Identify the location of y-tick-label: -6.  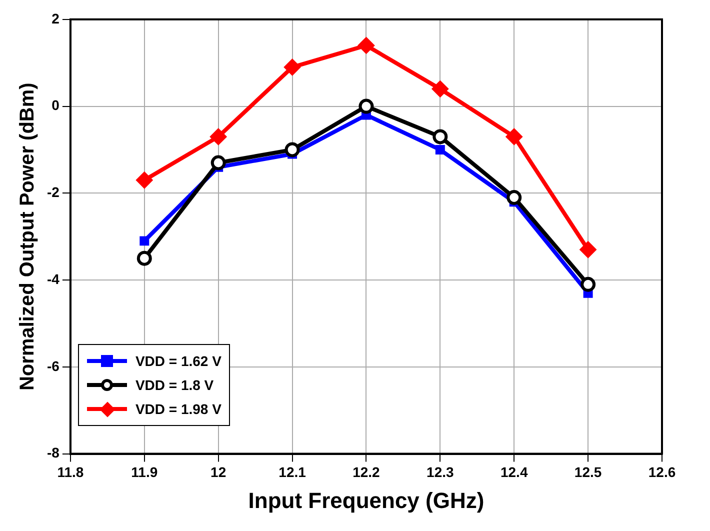
(53, 366).